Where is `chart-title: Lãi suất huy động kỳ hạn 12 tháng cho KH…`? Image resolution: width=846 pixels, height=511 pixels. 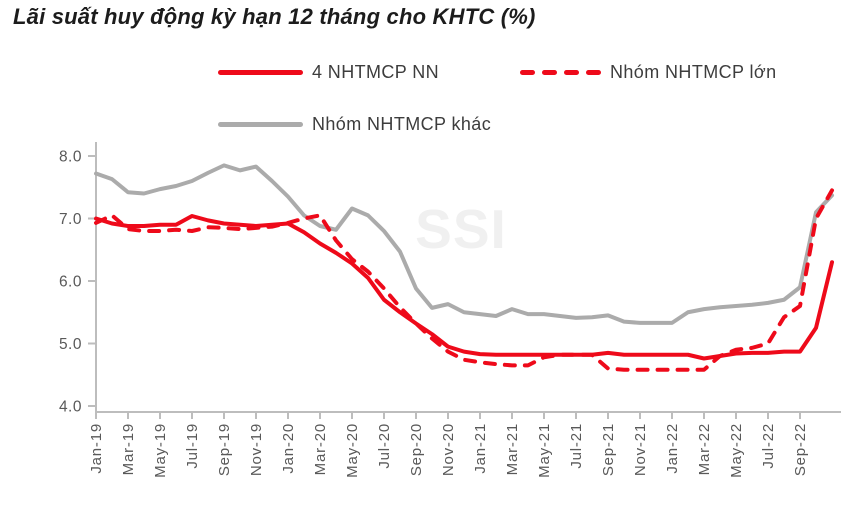 chart-title: Lãi suất huy động kỳ hạn 12 tháng cho KH… is located at coordinates (274, 16).